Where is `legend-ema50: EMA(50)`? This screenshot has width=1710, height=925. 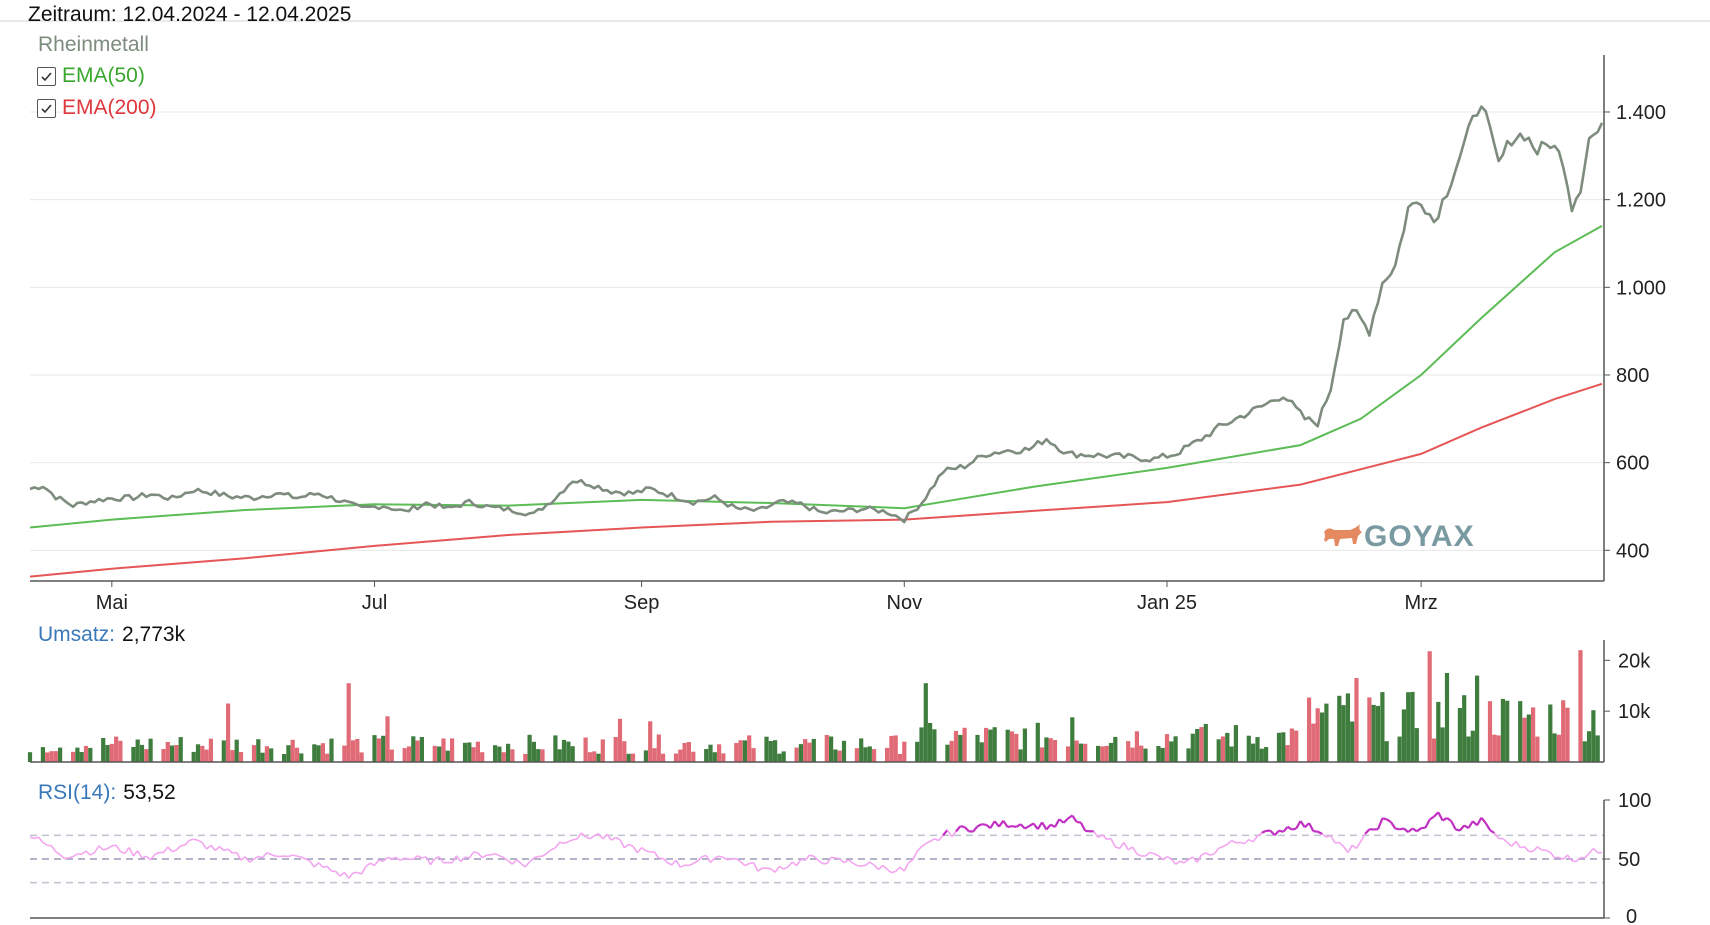 legend-ema50: EMA(50) is located at coordinates (91, 76).